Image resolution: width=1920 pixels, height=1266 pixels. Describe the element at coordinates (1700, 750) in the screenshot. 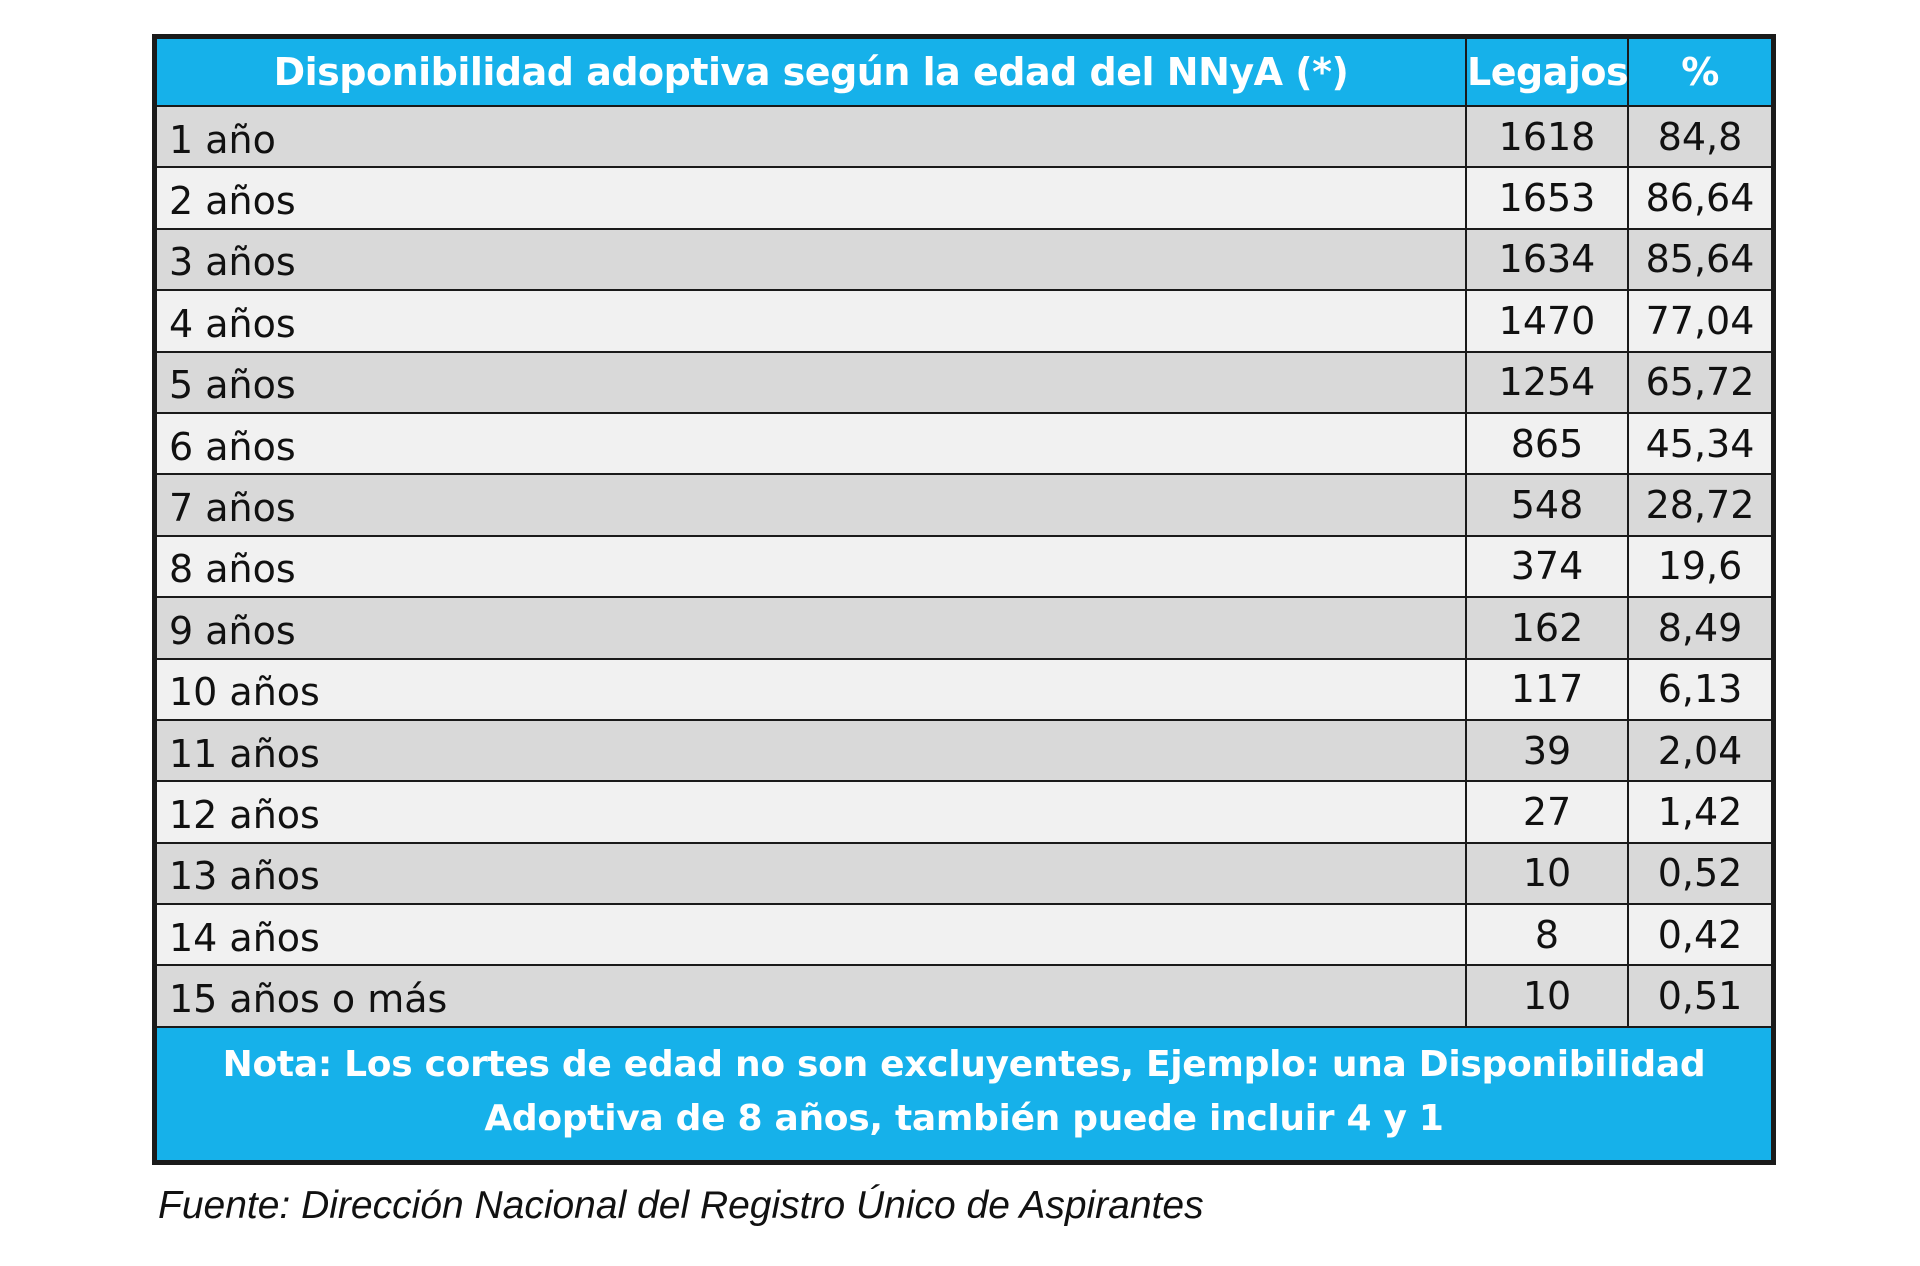

I see `cell-percent: 2,04` at that location.